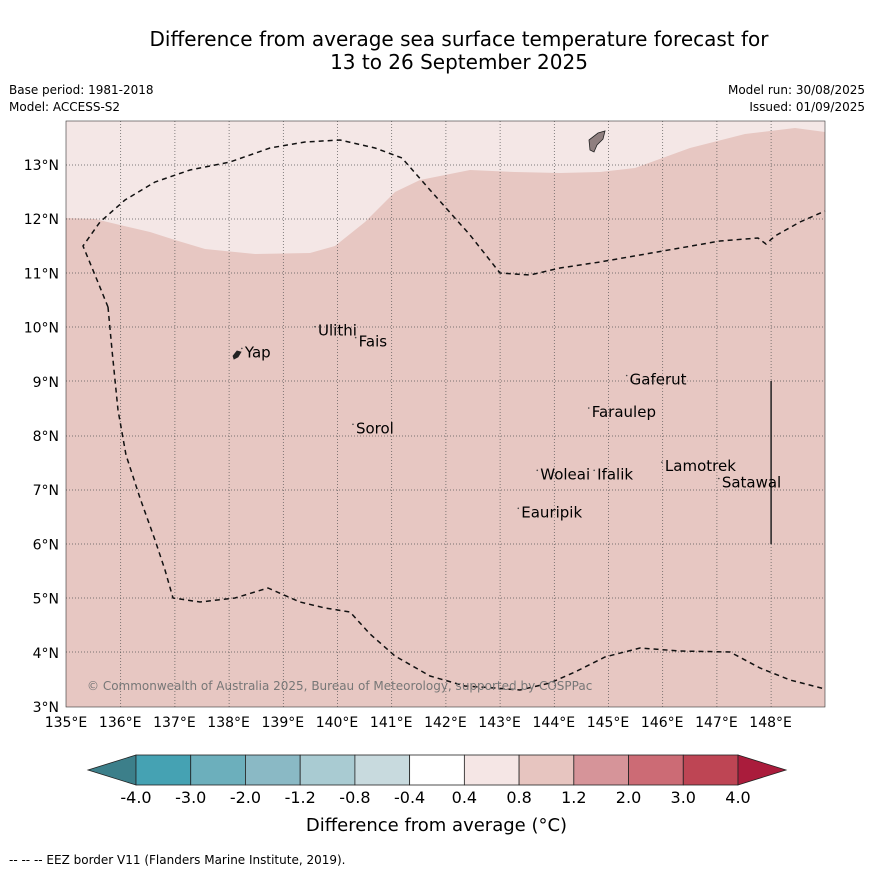 The image size is (873, 873). I want to click on colorbar-tick-label: 3.0, so click(683, 797).